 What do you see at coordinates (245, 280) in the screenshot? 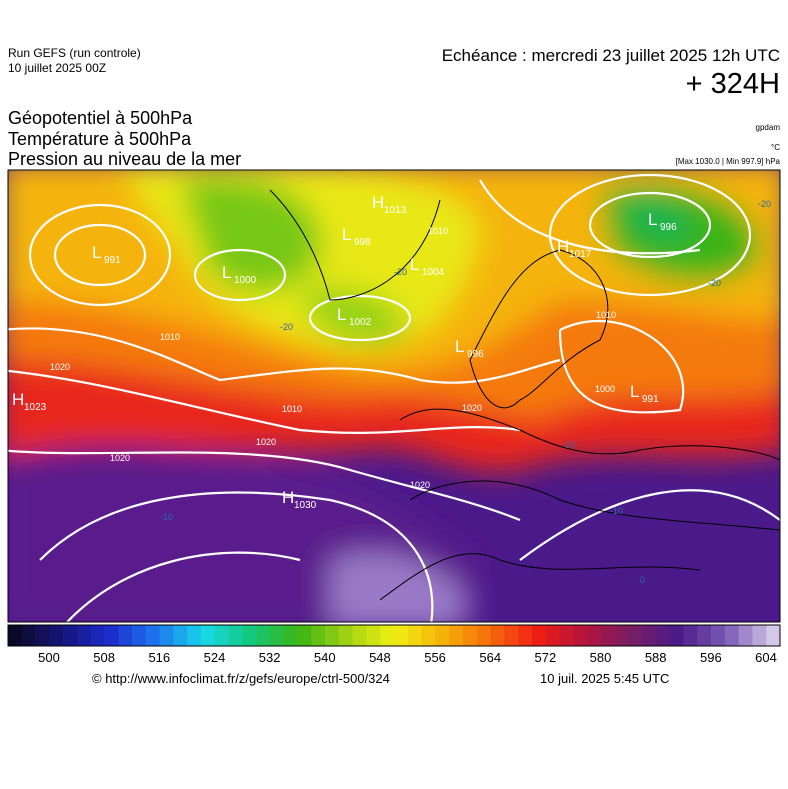
I see `pressure-value: 1000` at bounding box center [245, 280].